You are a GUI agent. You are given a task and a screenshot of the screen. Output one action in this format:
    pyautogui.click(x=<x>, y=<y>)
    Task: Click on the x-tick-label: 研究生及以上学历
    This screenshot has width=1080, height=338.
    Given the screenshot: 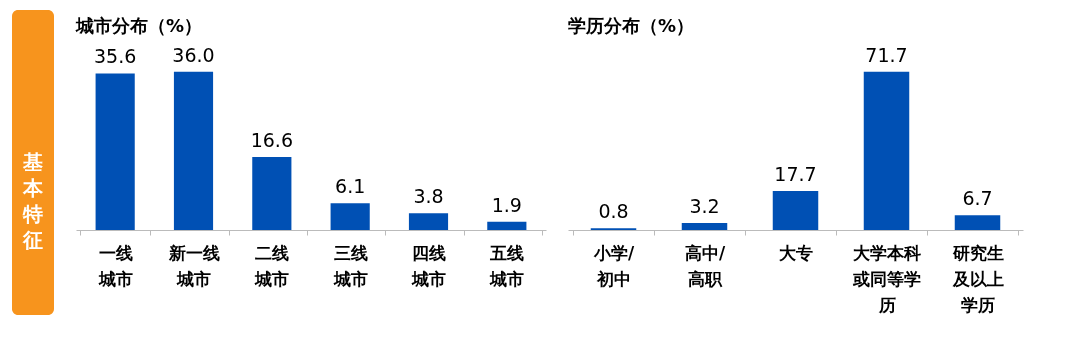 What is the action you would take?
    pyautogui.click(x=977, y=278)
    